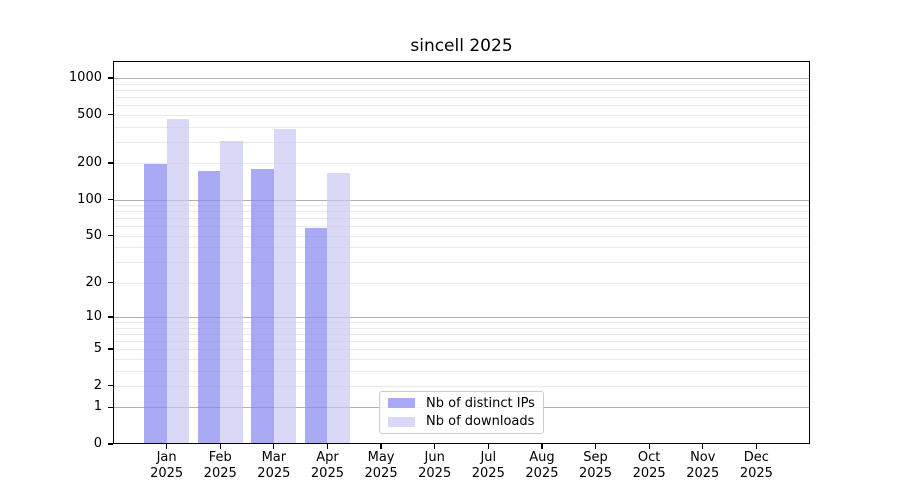 Image resolution: width=900 pixels, height=500 pixels. Describe the element at coordinates (480, 403) in the screenshot. I see `legend-label-distinct-ips: Nb of distinct IPs` at that location.